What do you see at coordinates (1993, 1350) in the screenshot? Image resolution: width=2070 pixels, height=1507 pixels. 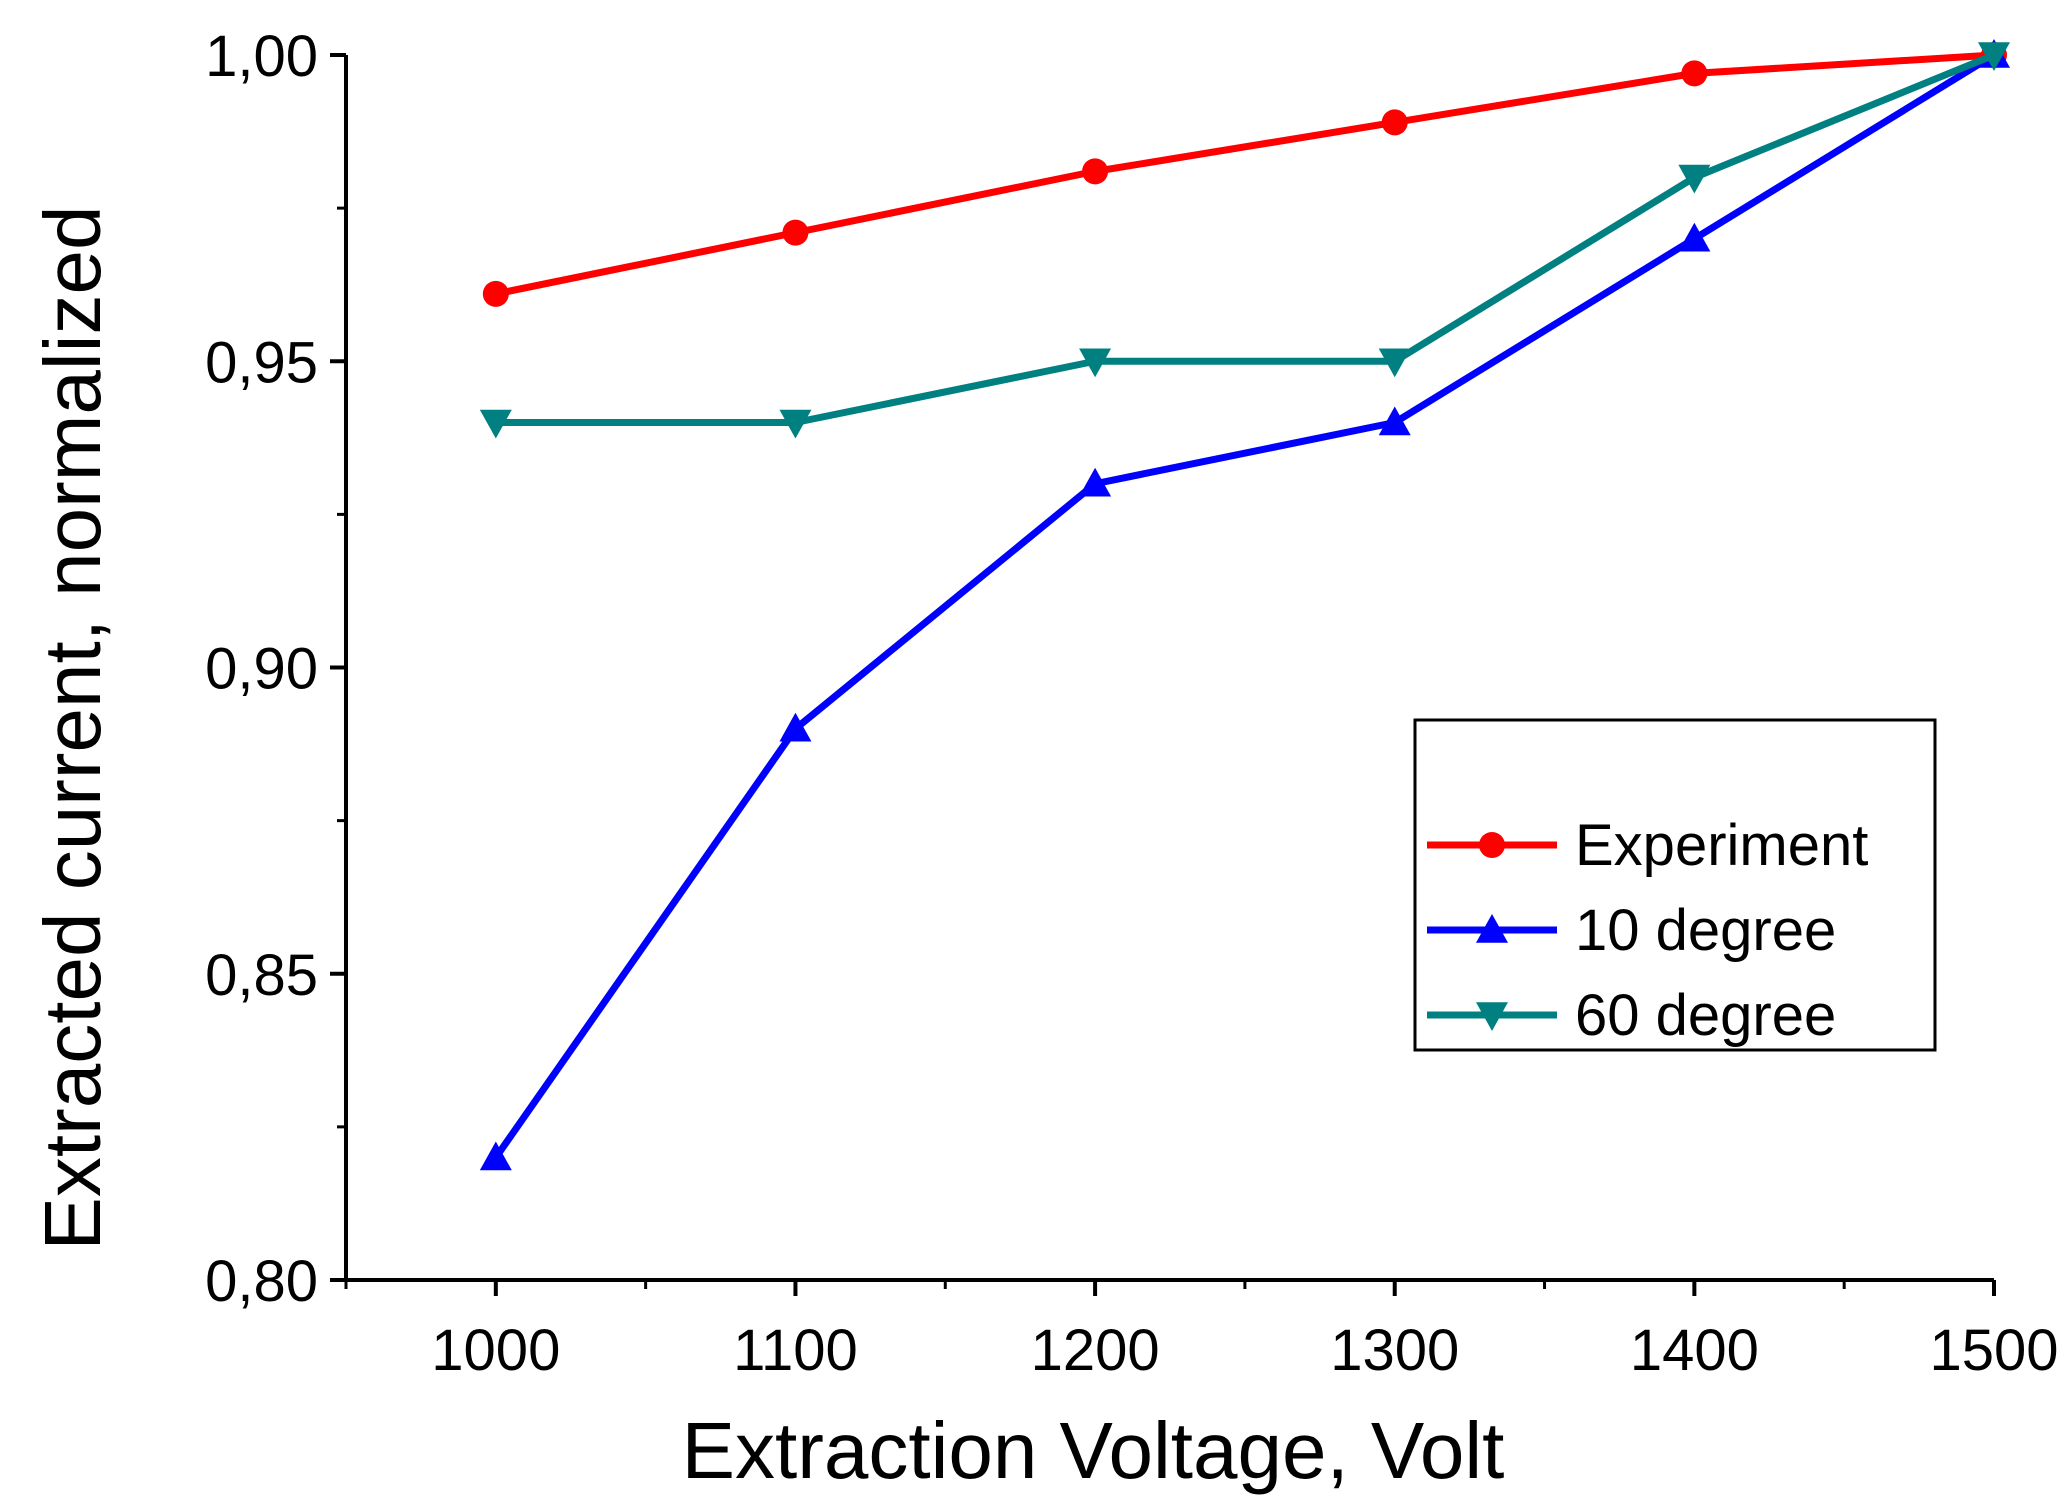 I see `x-tick-label: 1500` at bounding box center [1993, 1350].